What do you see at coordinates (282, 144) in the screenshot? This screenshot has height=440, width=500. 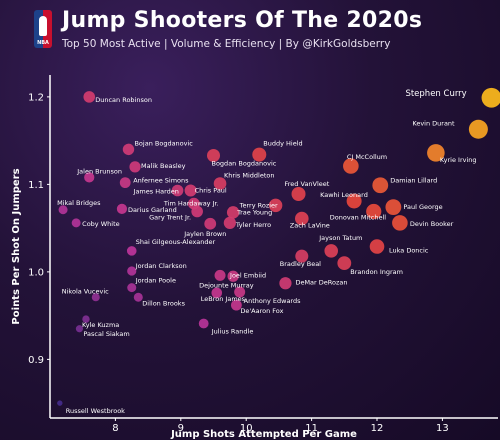 I see `point-label: Buddy Hield` at bounding box center [282, 144].